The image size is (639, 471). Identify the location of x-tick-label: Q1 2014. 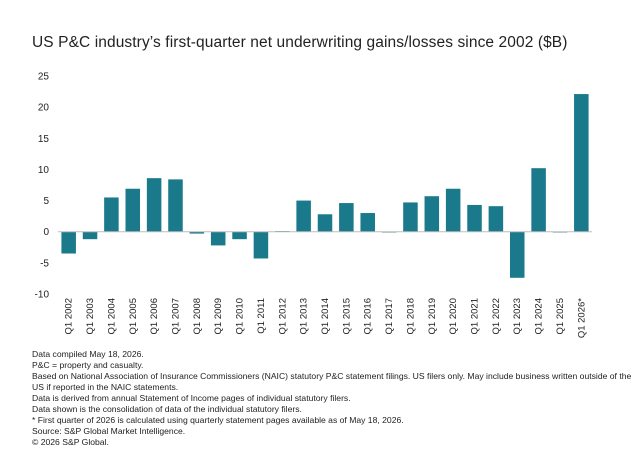
(325, 316).